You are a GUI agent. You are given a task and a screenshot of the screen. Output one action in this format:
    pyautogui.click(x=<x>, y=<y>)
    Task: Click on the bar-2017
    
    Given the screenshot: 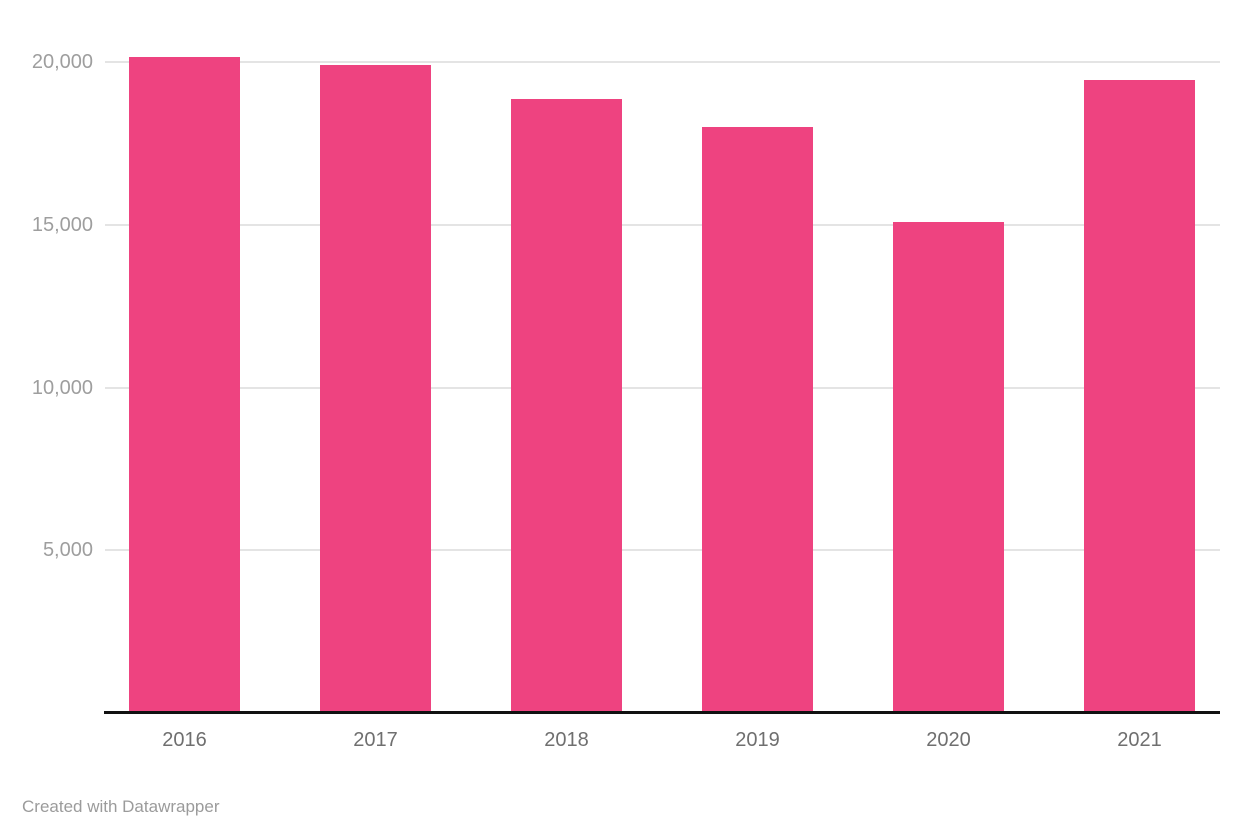 What is the action you would take?
    pyautogui.click(x=375, y=389)
    